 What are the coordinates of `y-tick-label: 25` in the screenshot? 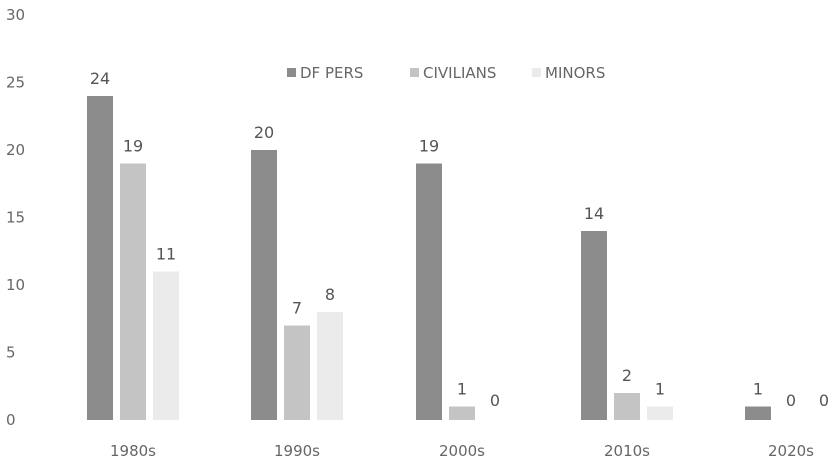 It's located at (15, 83).